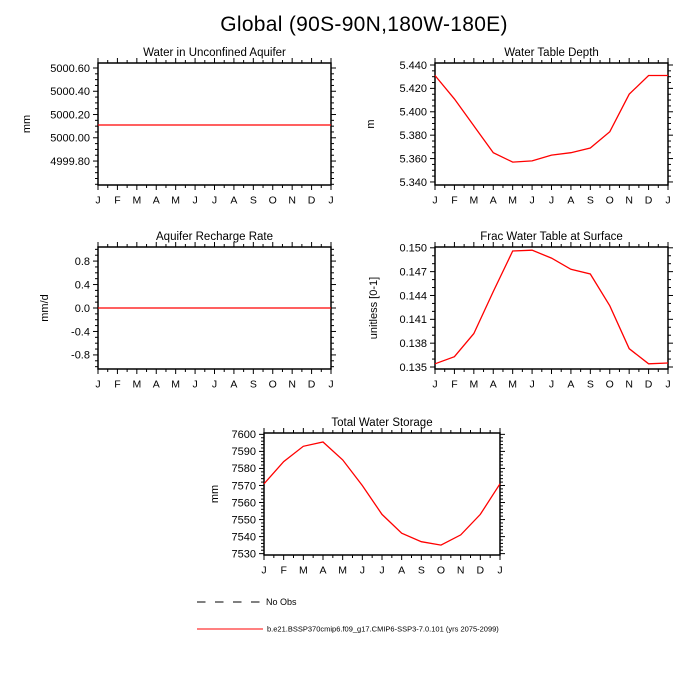 This screenshot has width=700, height=700. What do you see at coordinates (413, 113) in the screenshot?
I see `y-tick-label: 5.400` at bounding box center [413, 113].